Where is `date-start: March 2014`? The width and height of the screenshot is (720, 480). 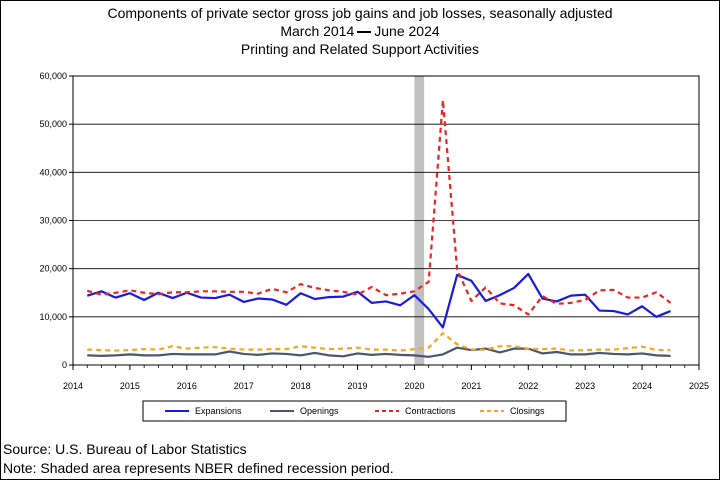 date-start: March 2014 is located at coordinates (317, 31).